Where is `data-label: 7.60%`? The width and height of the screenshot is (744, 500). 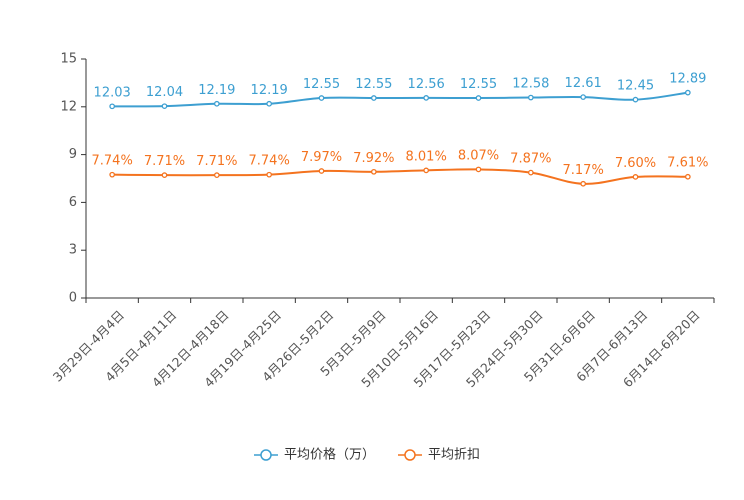
data-label: 7.60% is located at coordinates (635, 163).